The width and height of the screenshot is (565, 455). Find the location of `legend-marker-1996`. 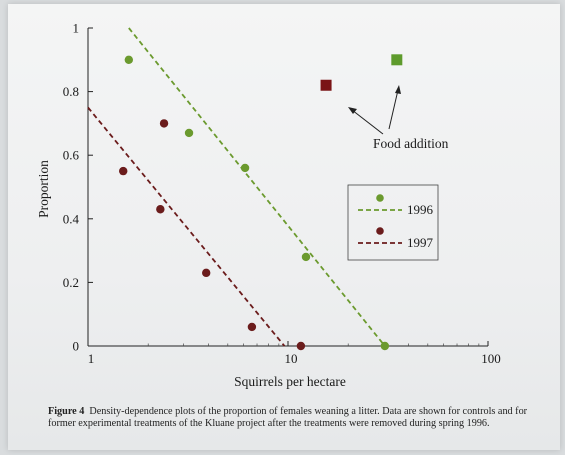

legend-marker-1996 is located at coordinates (380, 198).